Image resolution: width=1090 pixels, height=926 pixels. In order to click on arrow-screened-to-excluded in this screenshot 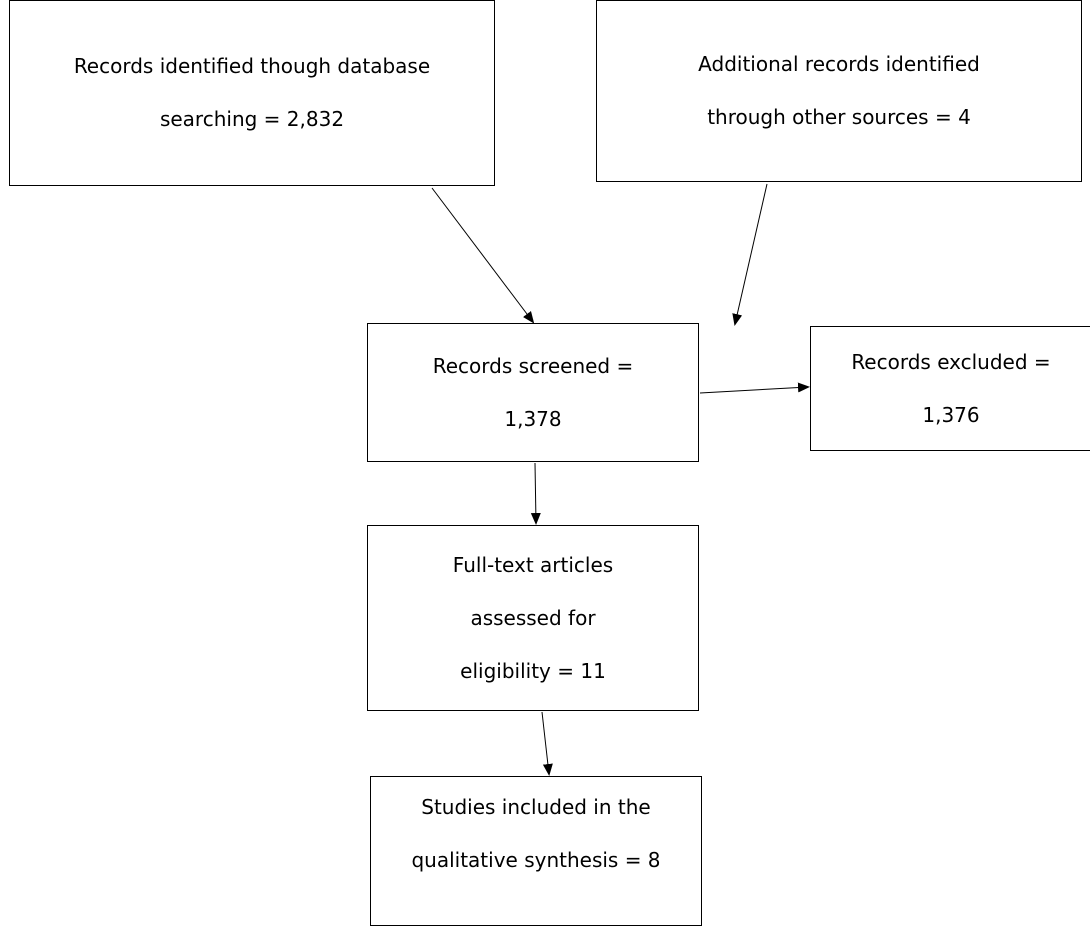, I will do `click(754, 388)`.